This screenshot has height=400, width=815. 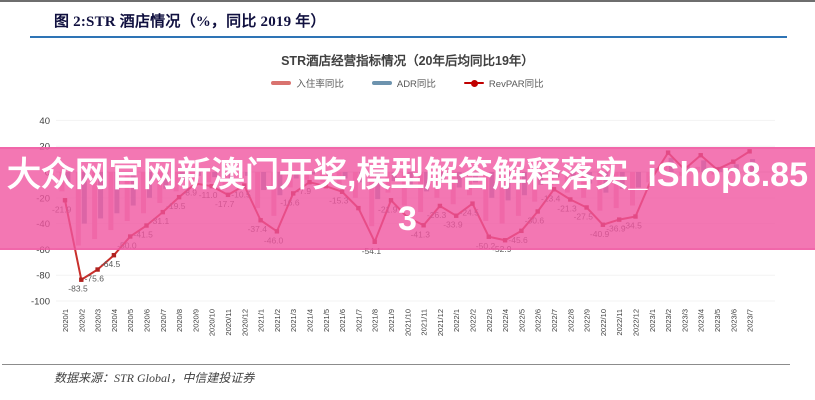 What do you see at coordinates (372, 251) in the screenshot?
I see `revpar-point-label: -54.1` at bounding box center [372, 251].